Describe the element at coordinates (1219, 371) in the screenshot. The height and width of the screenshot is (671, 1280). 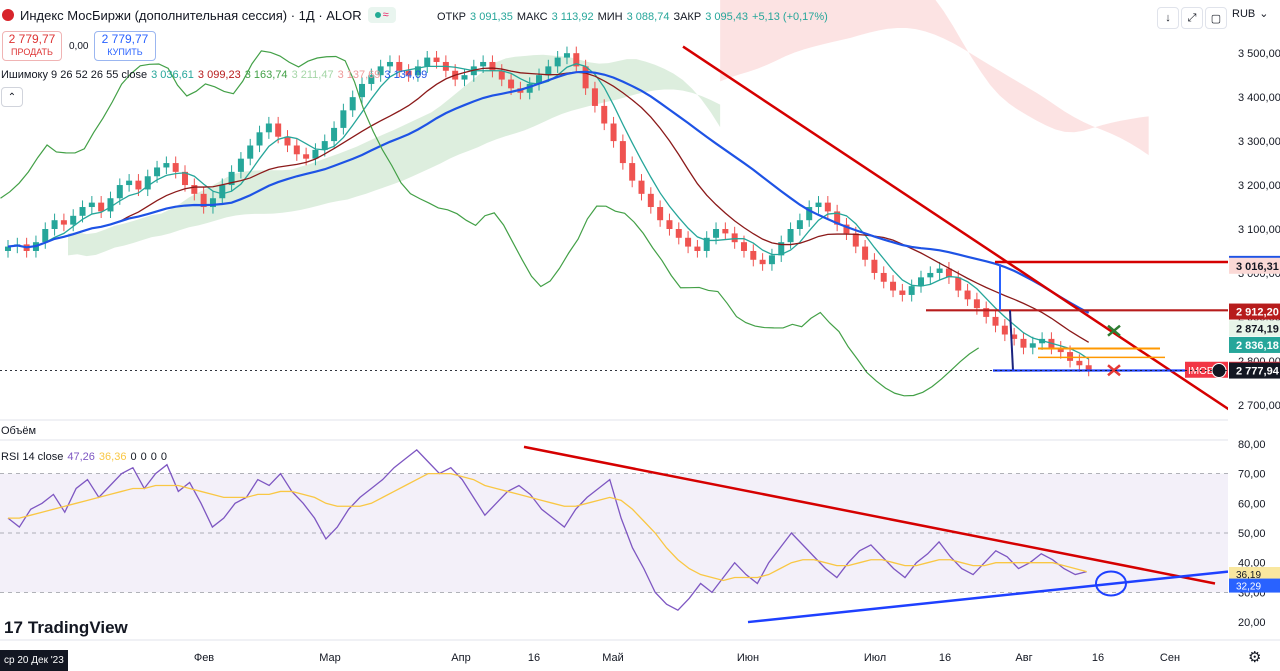
I see `alert-icon` at that location.